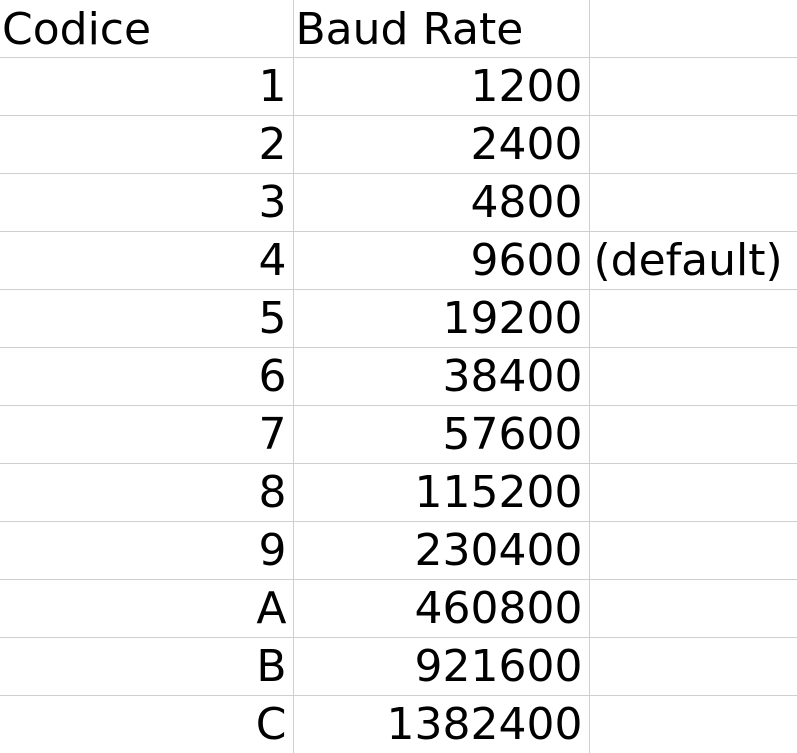 The width and height of the screenshot is (797, 753). I want to click on table-row: 7 57600, so click(398, 435).